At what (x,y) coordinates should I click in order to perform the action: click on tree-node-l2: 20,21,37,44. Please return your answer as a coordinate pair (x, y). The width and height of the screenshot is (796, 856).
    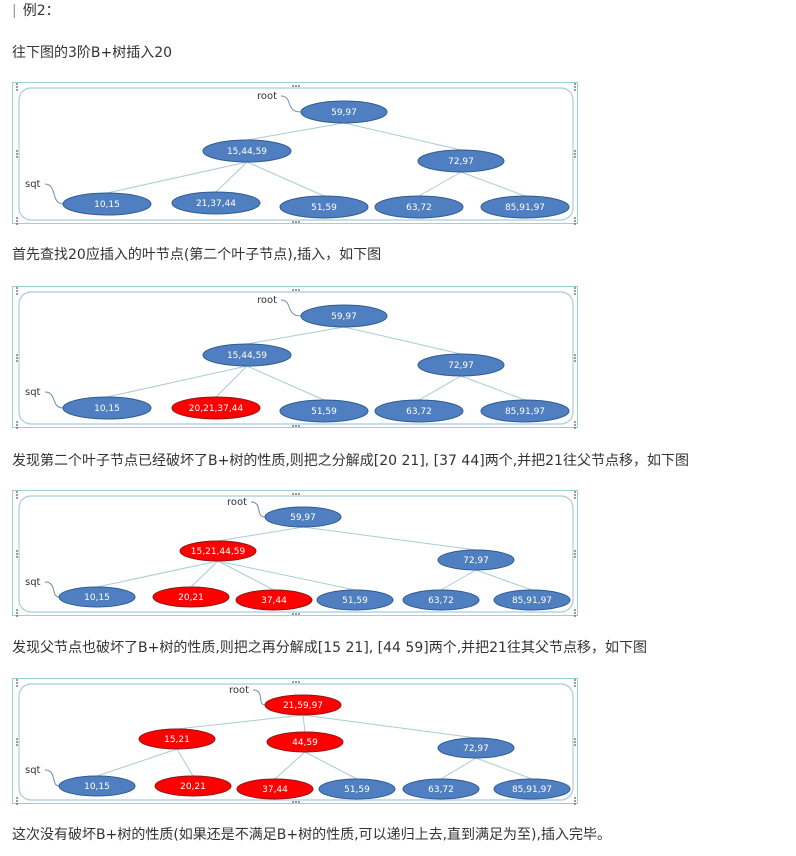
    Looking at the image, I should click on (216, 408).